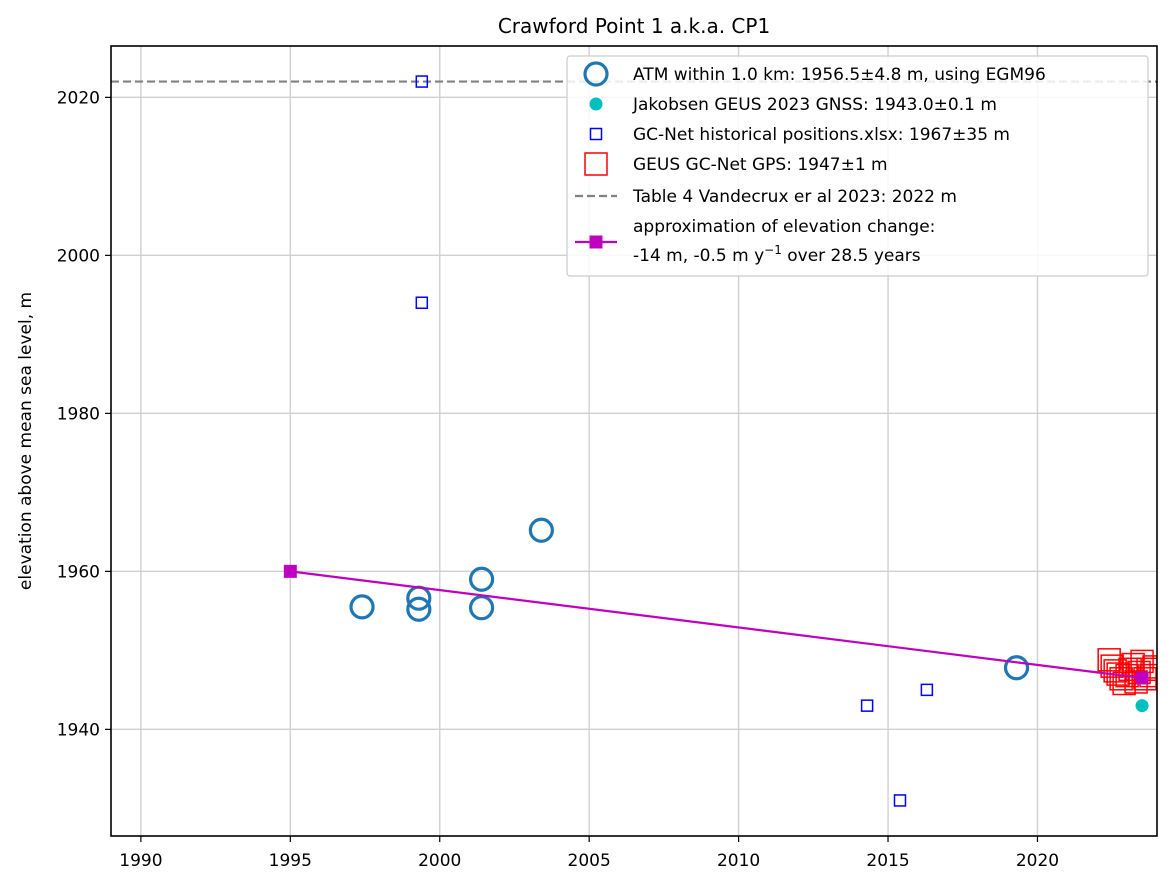  Describe the element at coordinates (716, 625) in the screenshot. I see `trend-line` at that location.